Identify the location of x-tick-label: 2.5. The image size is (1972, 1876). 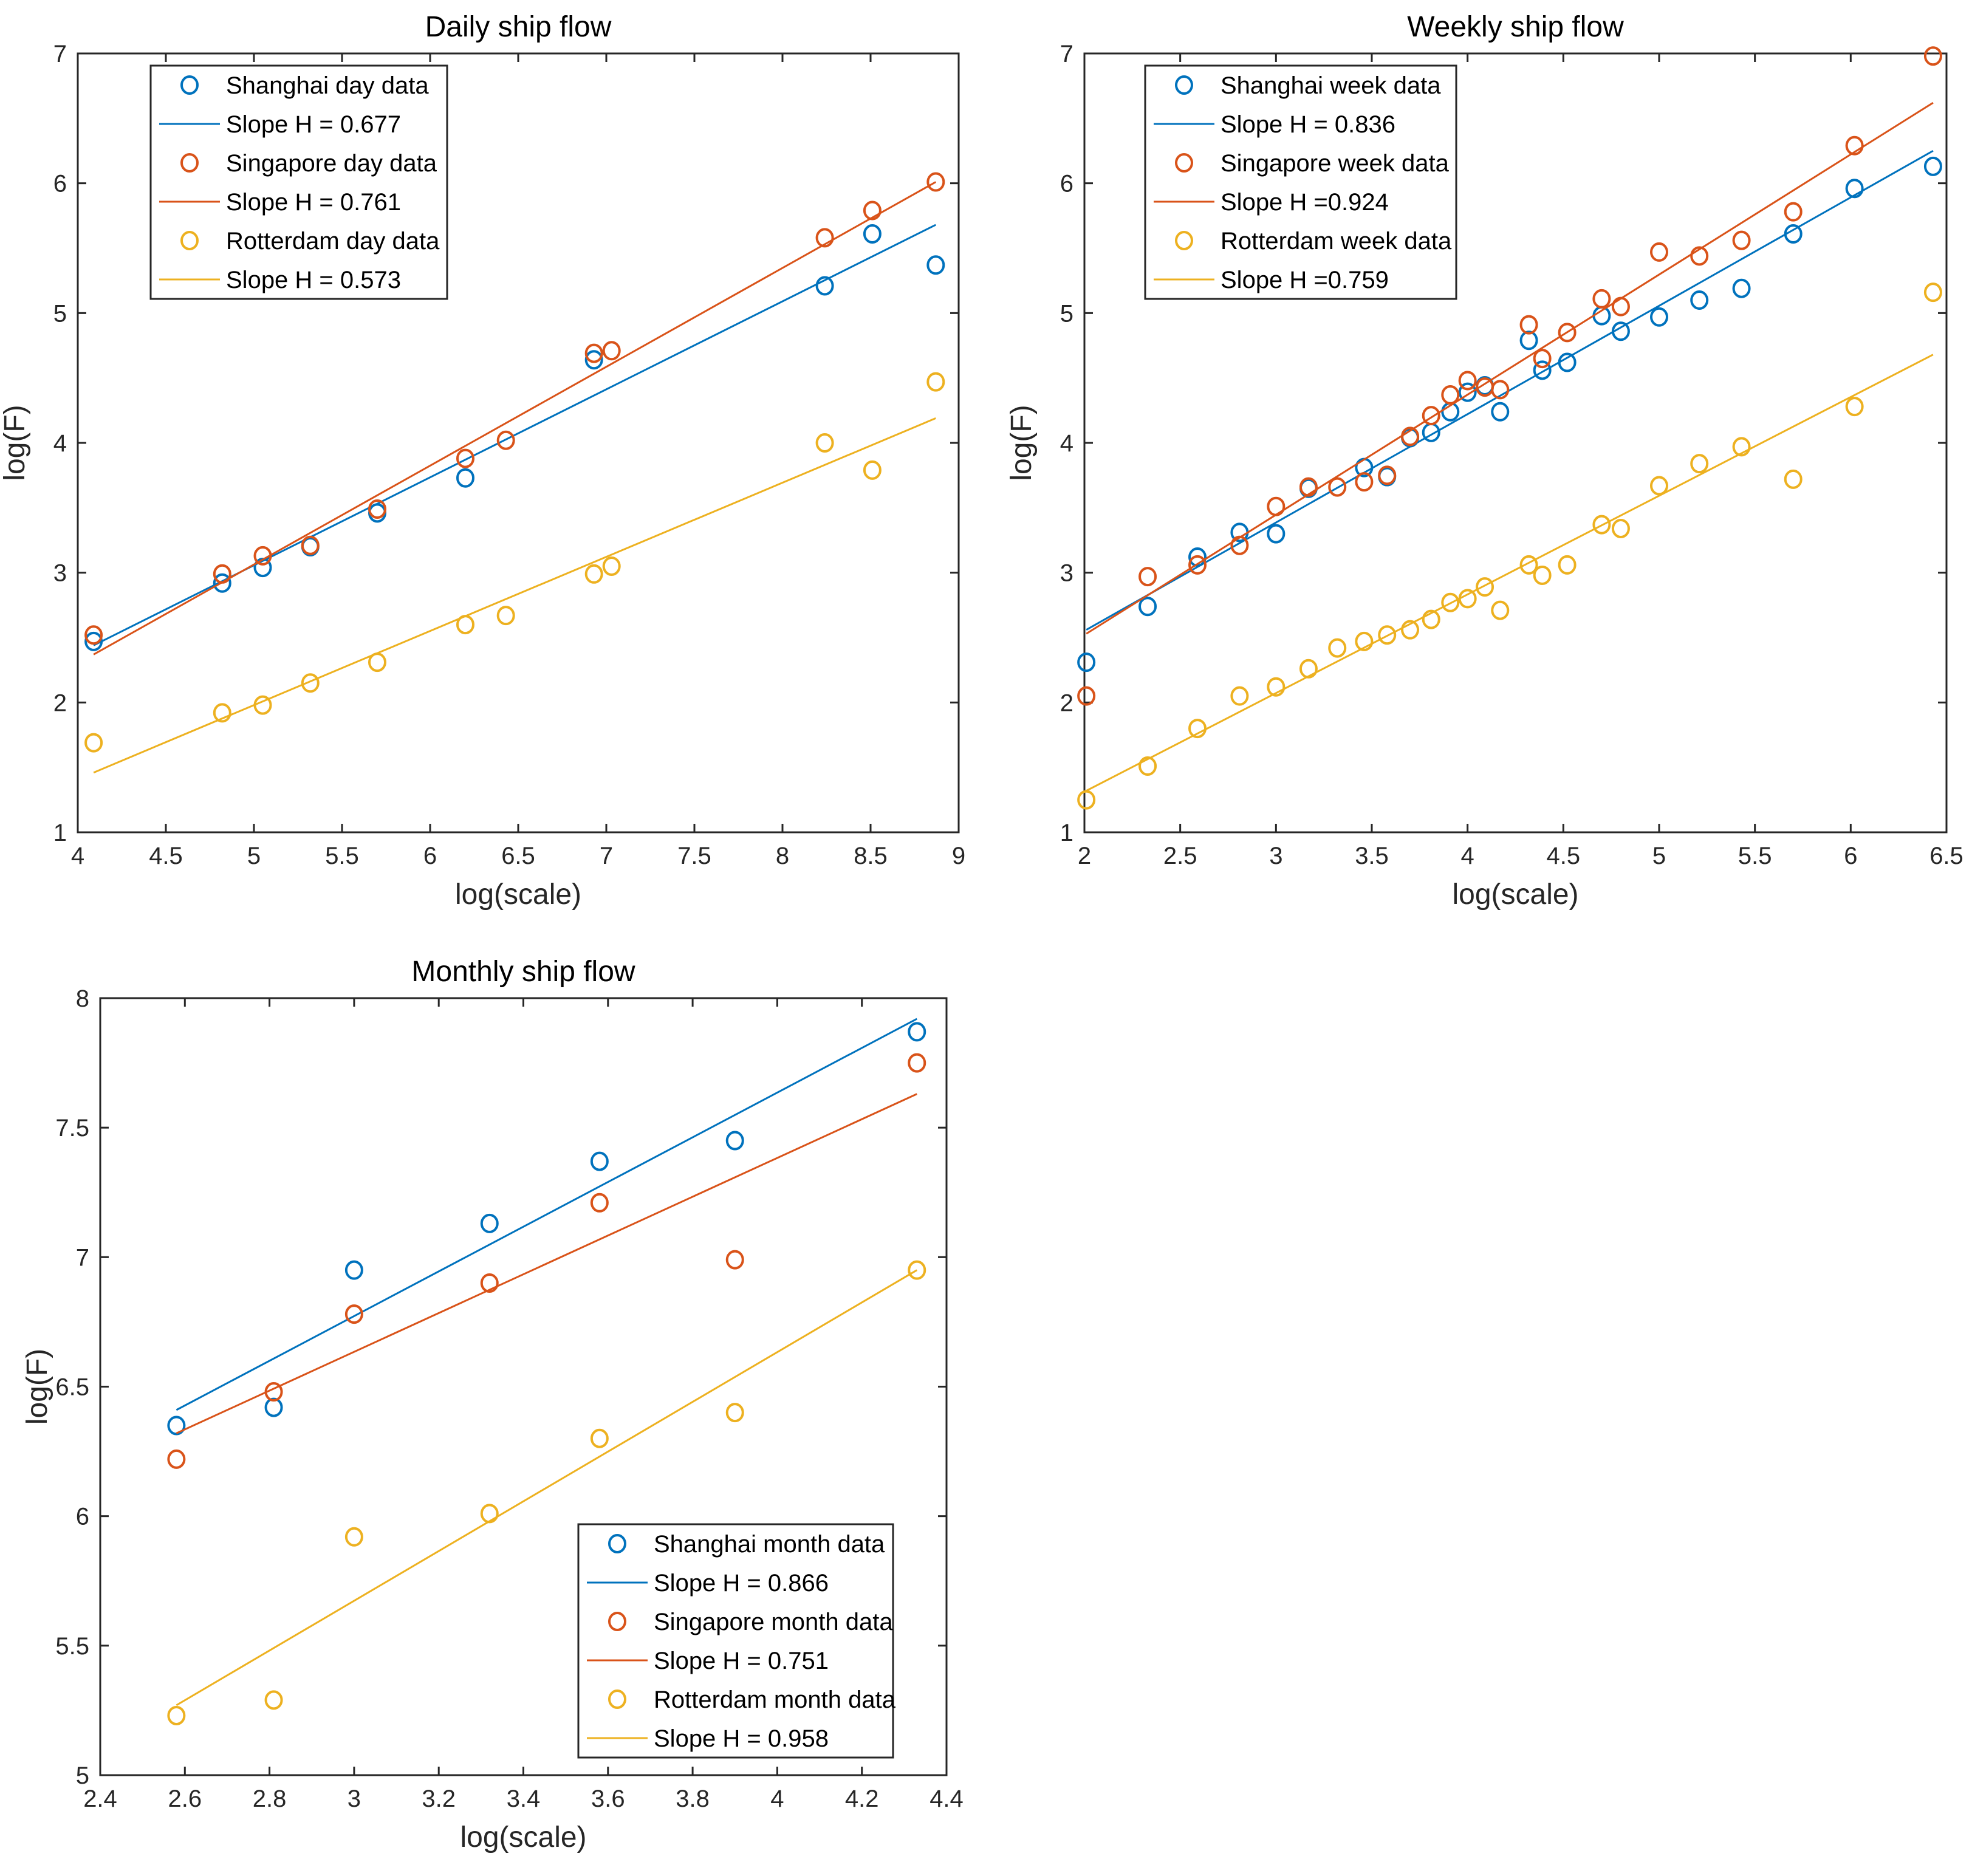
(1180, 856).